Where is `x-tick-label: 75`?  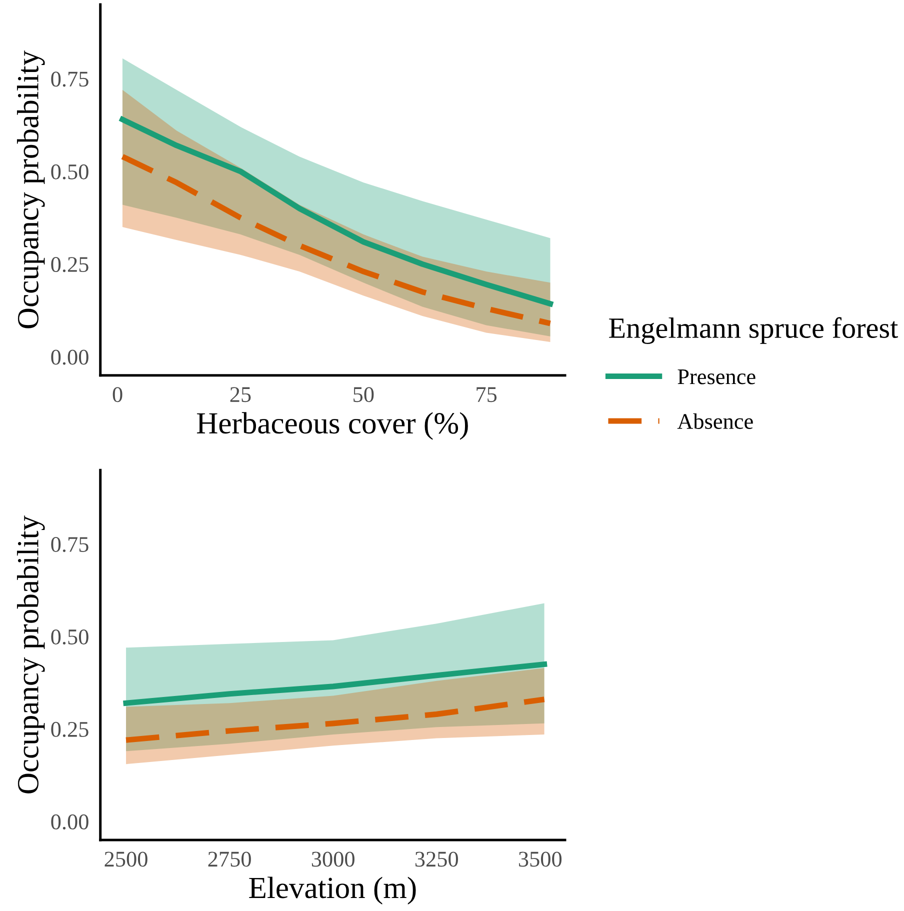
x-tick-label: 75 is located at coordinates (486, 394).